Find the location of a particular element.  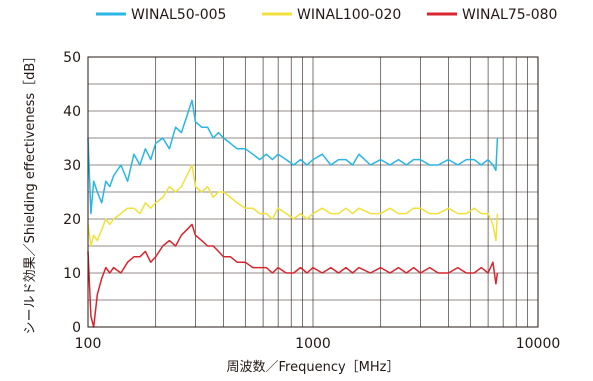

y-axis-title: シールド効果／Shielding effectiveness［dB］ is located at coordinates (30, 192).